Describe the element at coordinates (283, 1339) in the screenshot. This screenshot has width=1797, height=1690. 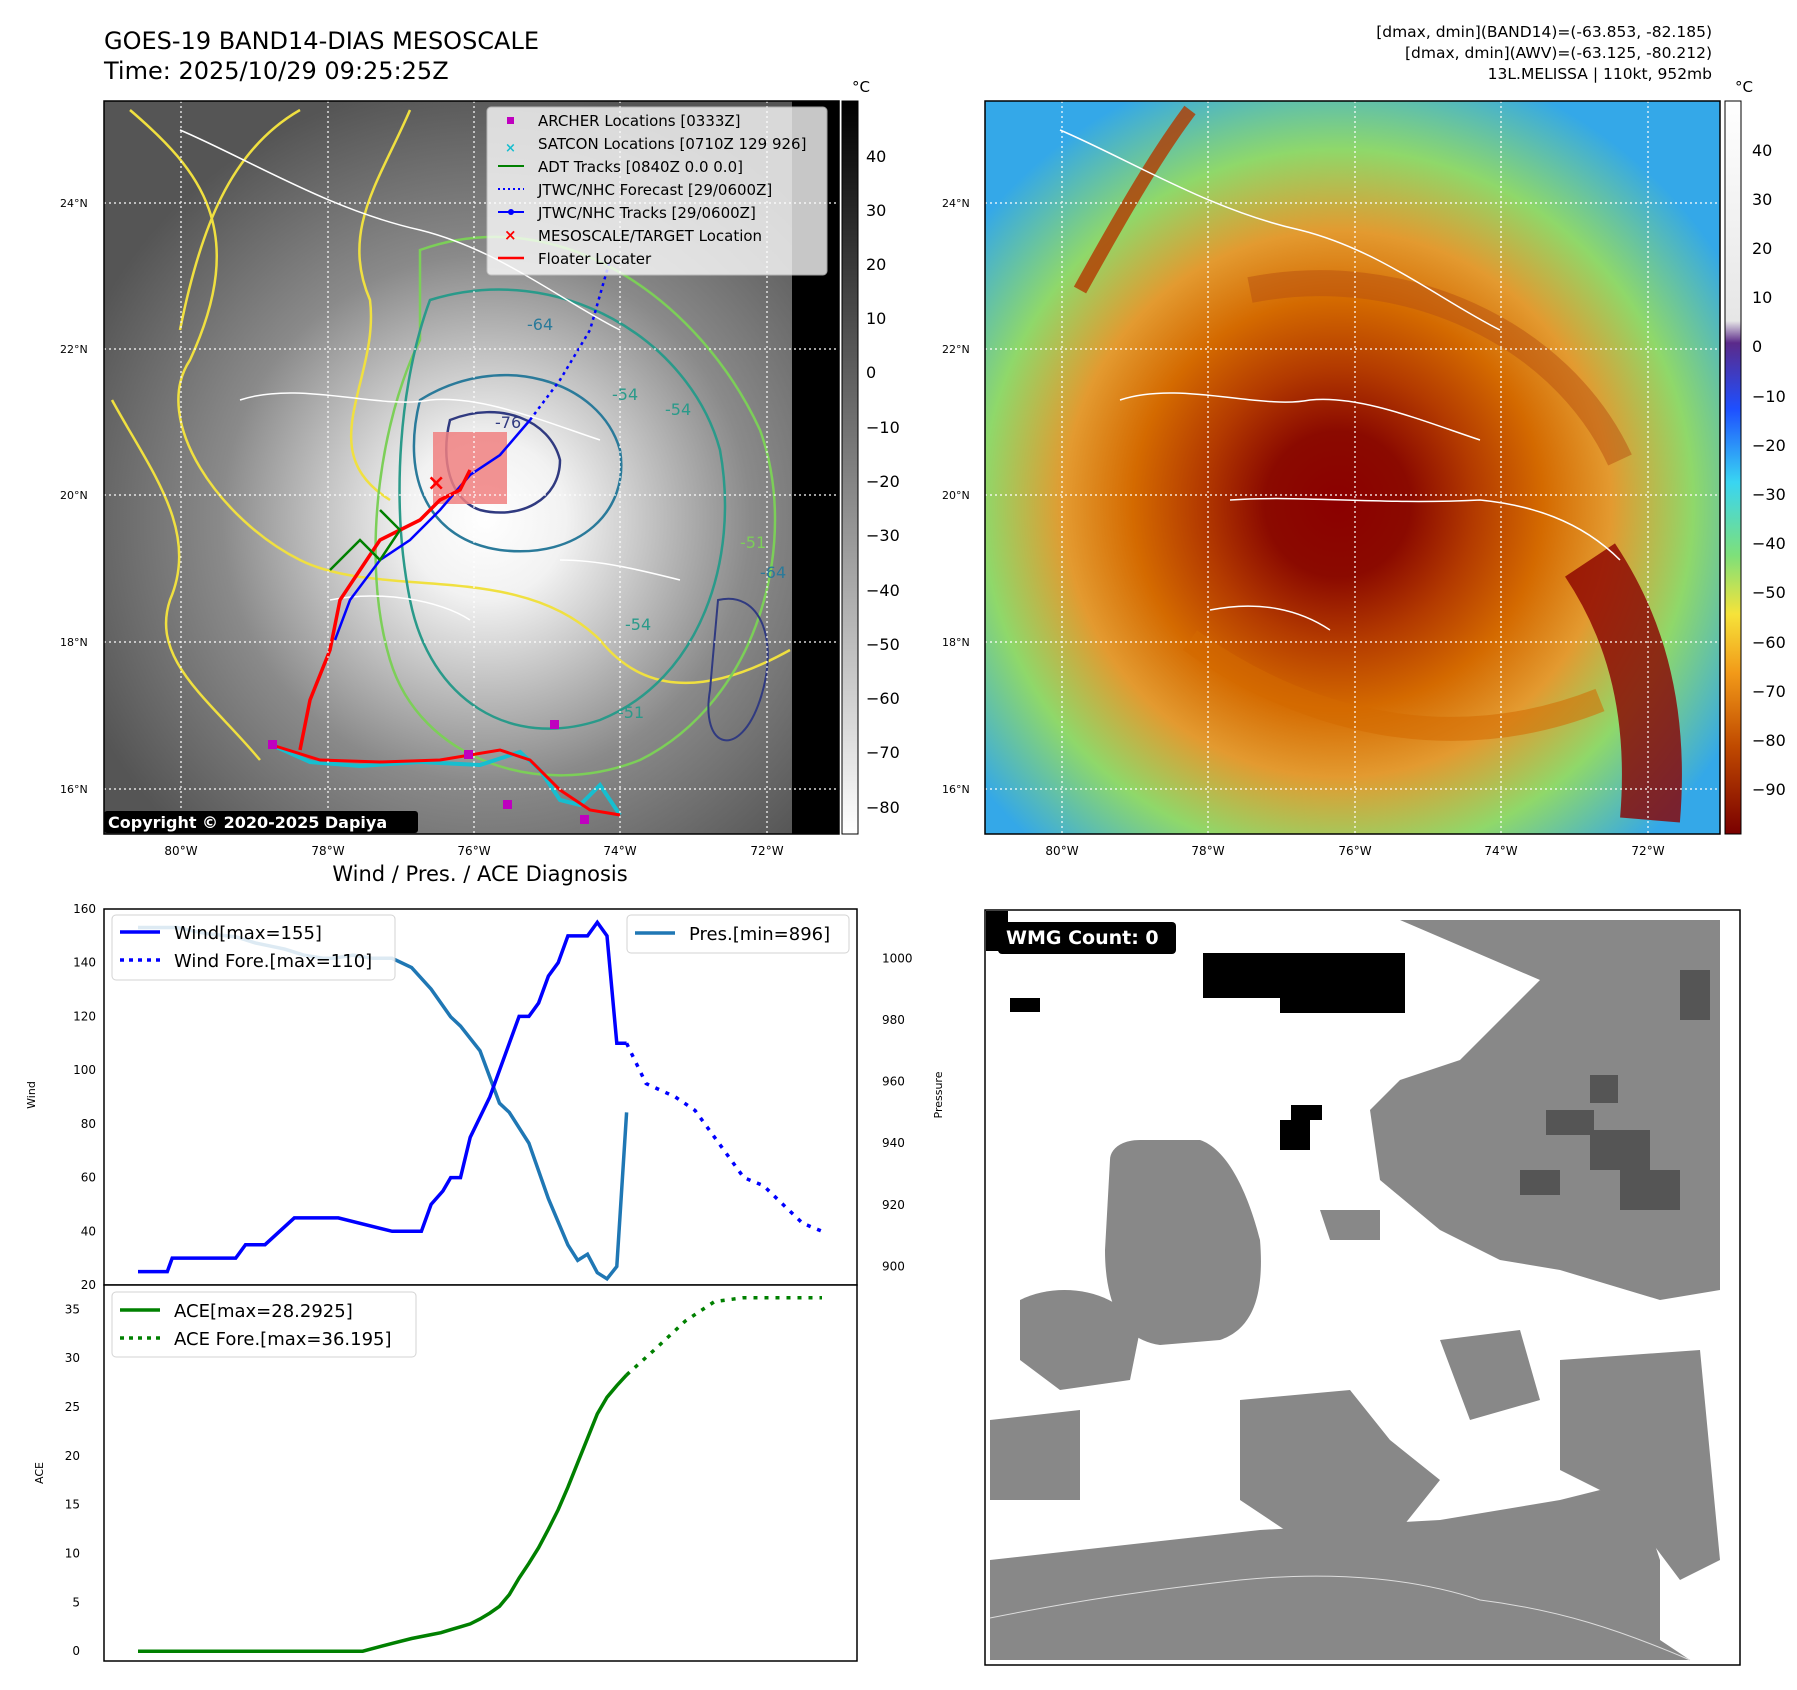
I see `legend-ace-forecast: ACE Fore.[max=36.195]` at that location.